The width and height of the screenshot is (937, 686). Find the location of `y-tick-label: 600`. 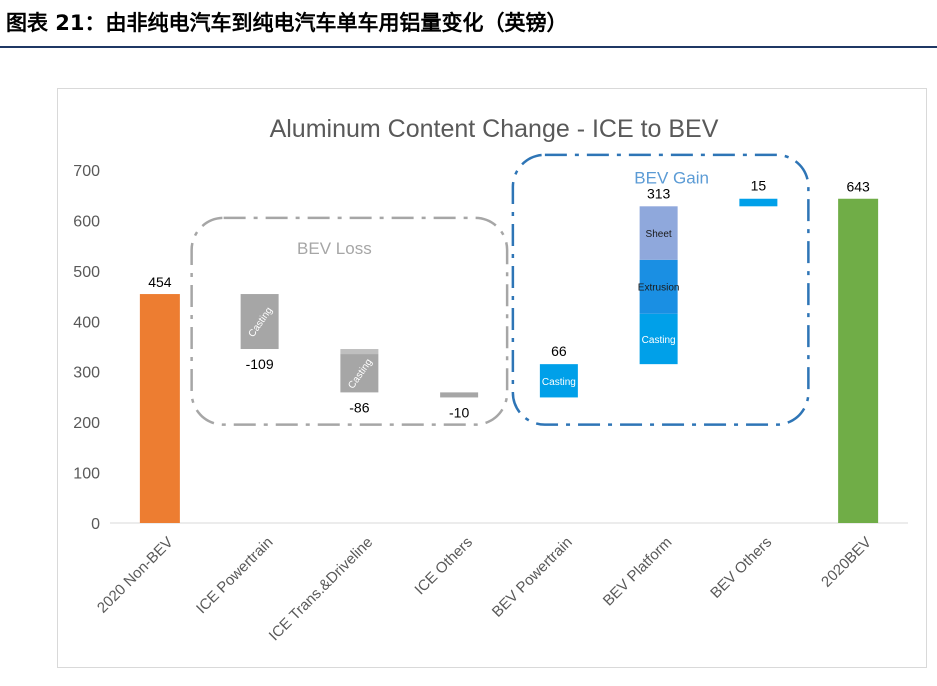

y-tick-label: 600 is located at coordinates (86, 221).